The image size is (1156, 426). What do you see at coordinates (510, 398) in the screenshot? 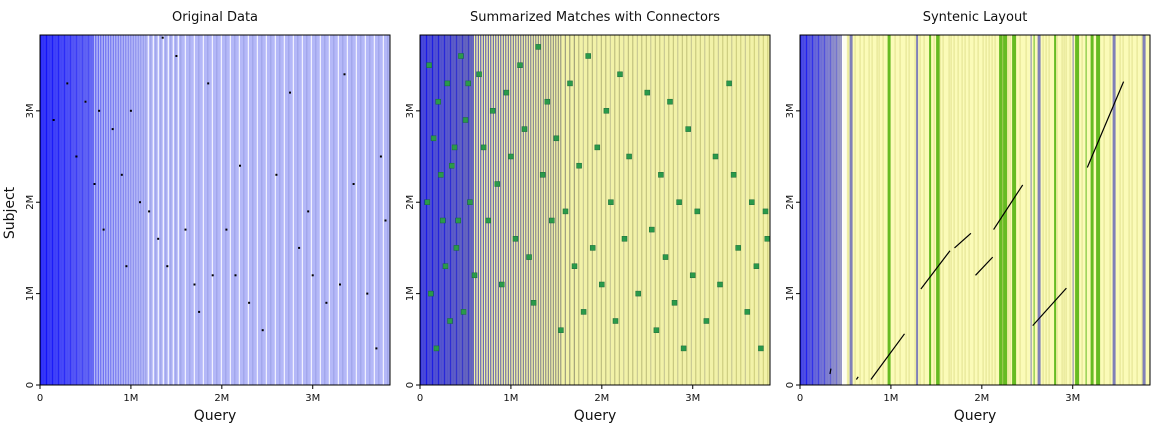
I see `x-tick-label: 1M` at bounding box center [510, 398].